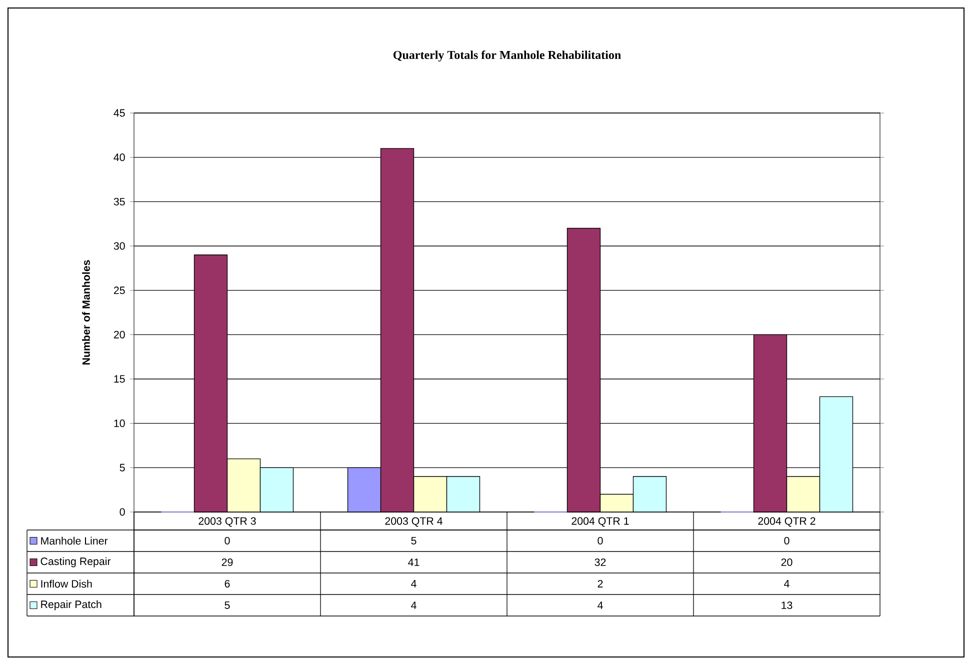 The image size is (972, 667). Describe the element at coordinates (119, 379) in the screenshot. I see `y-tick-label: 15` at that location.